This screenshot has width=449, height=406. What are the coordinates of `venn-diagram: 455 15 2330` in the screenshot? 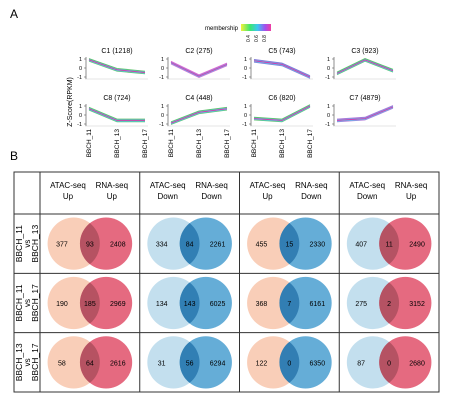 It's located at (289, 243).